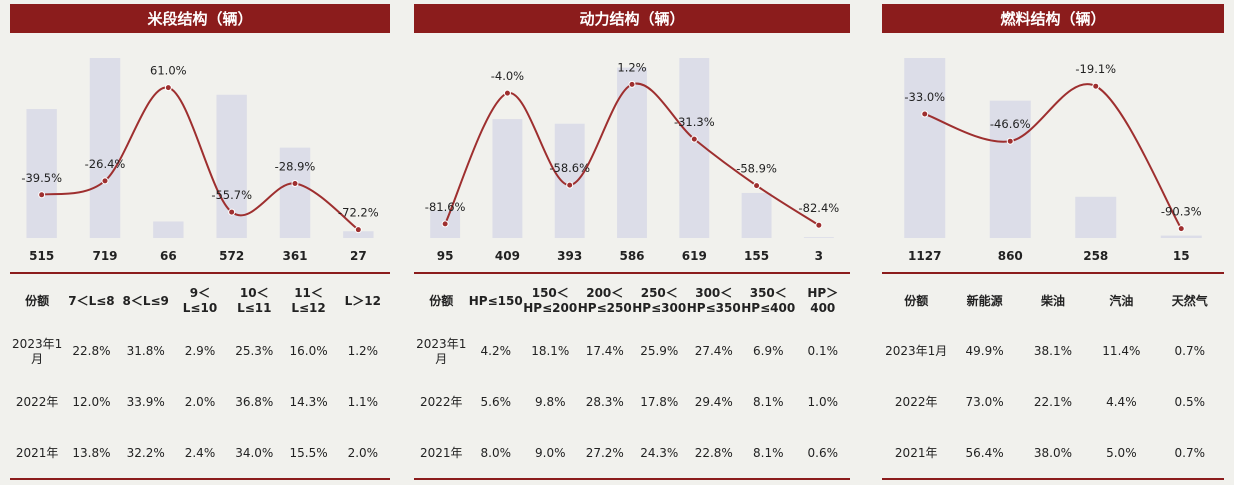 Image resolution: width=1234 pixels, height=485 pixels. What do you see at coordinates (91, 300) in the screenshot?
I see `column-header: 7＜L≤8` at bounding box center [91, 300].